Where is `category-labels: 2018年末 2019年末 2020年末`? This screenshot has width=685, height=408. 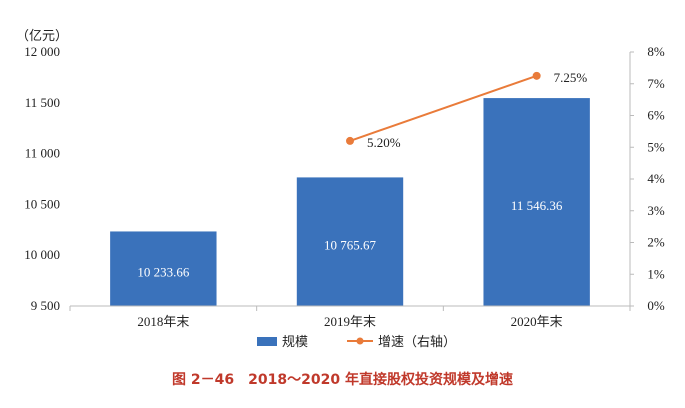
category-labels: 2018年末 2019年末 2020年末 is located at coordinates (350, 317).